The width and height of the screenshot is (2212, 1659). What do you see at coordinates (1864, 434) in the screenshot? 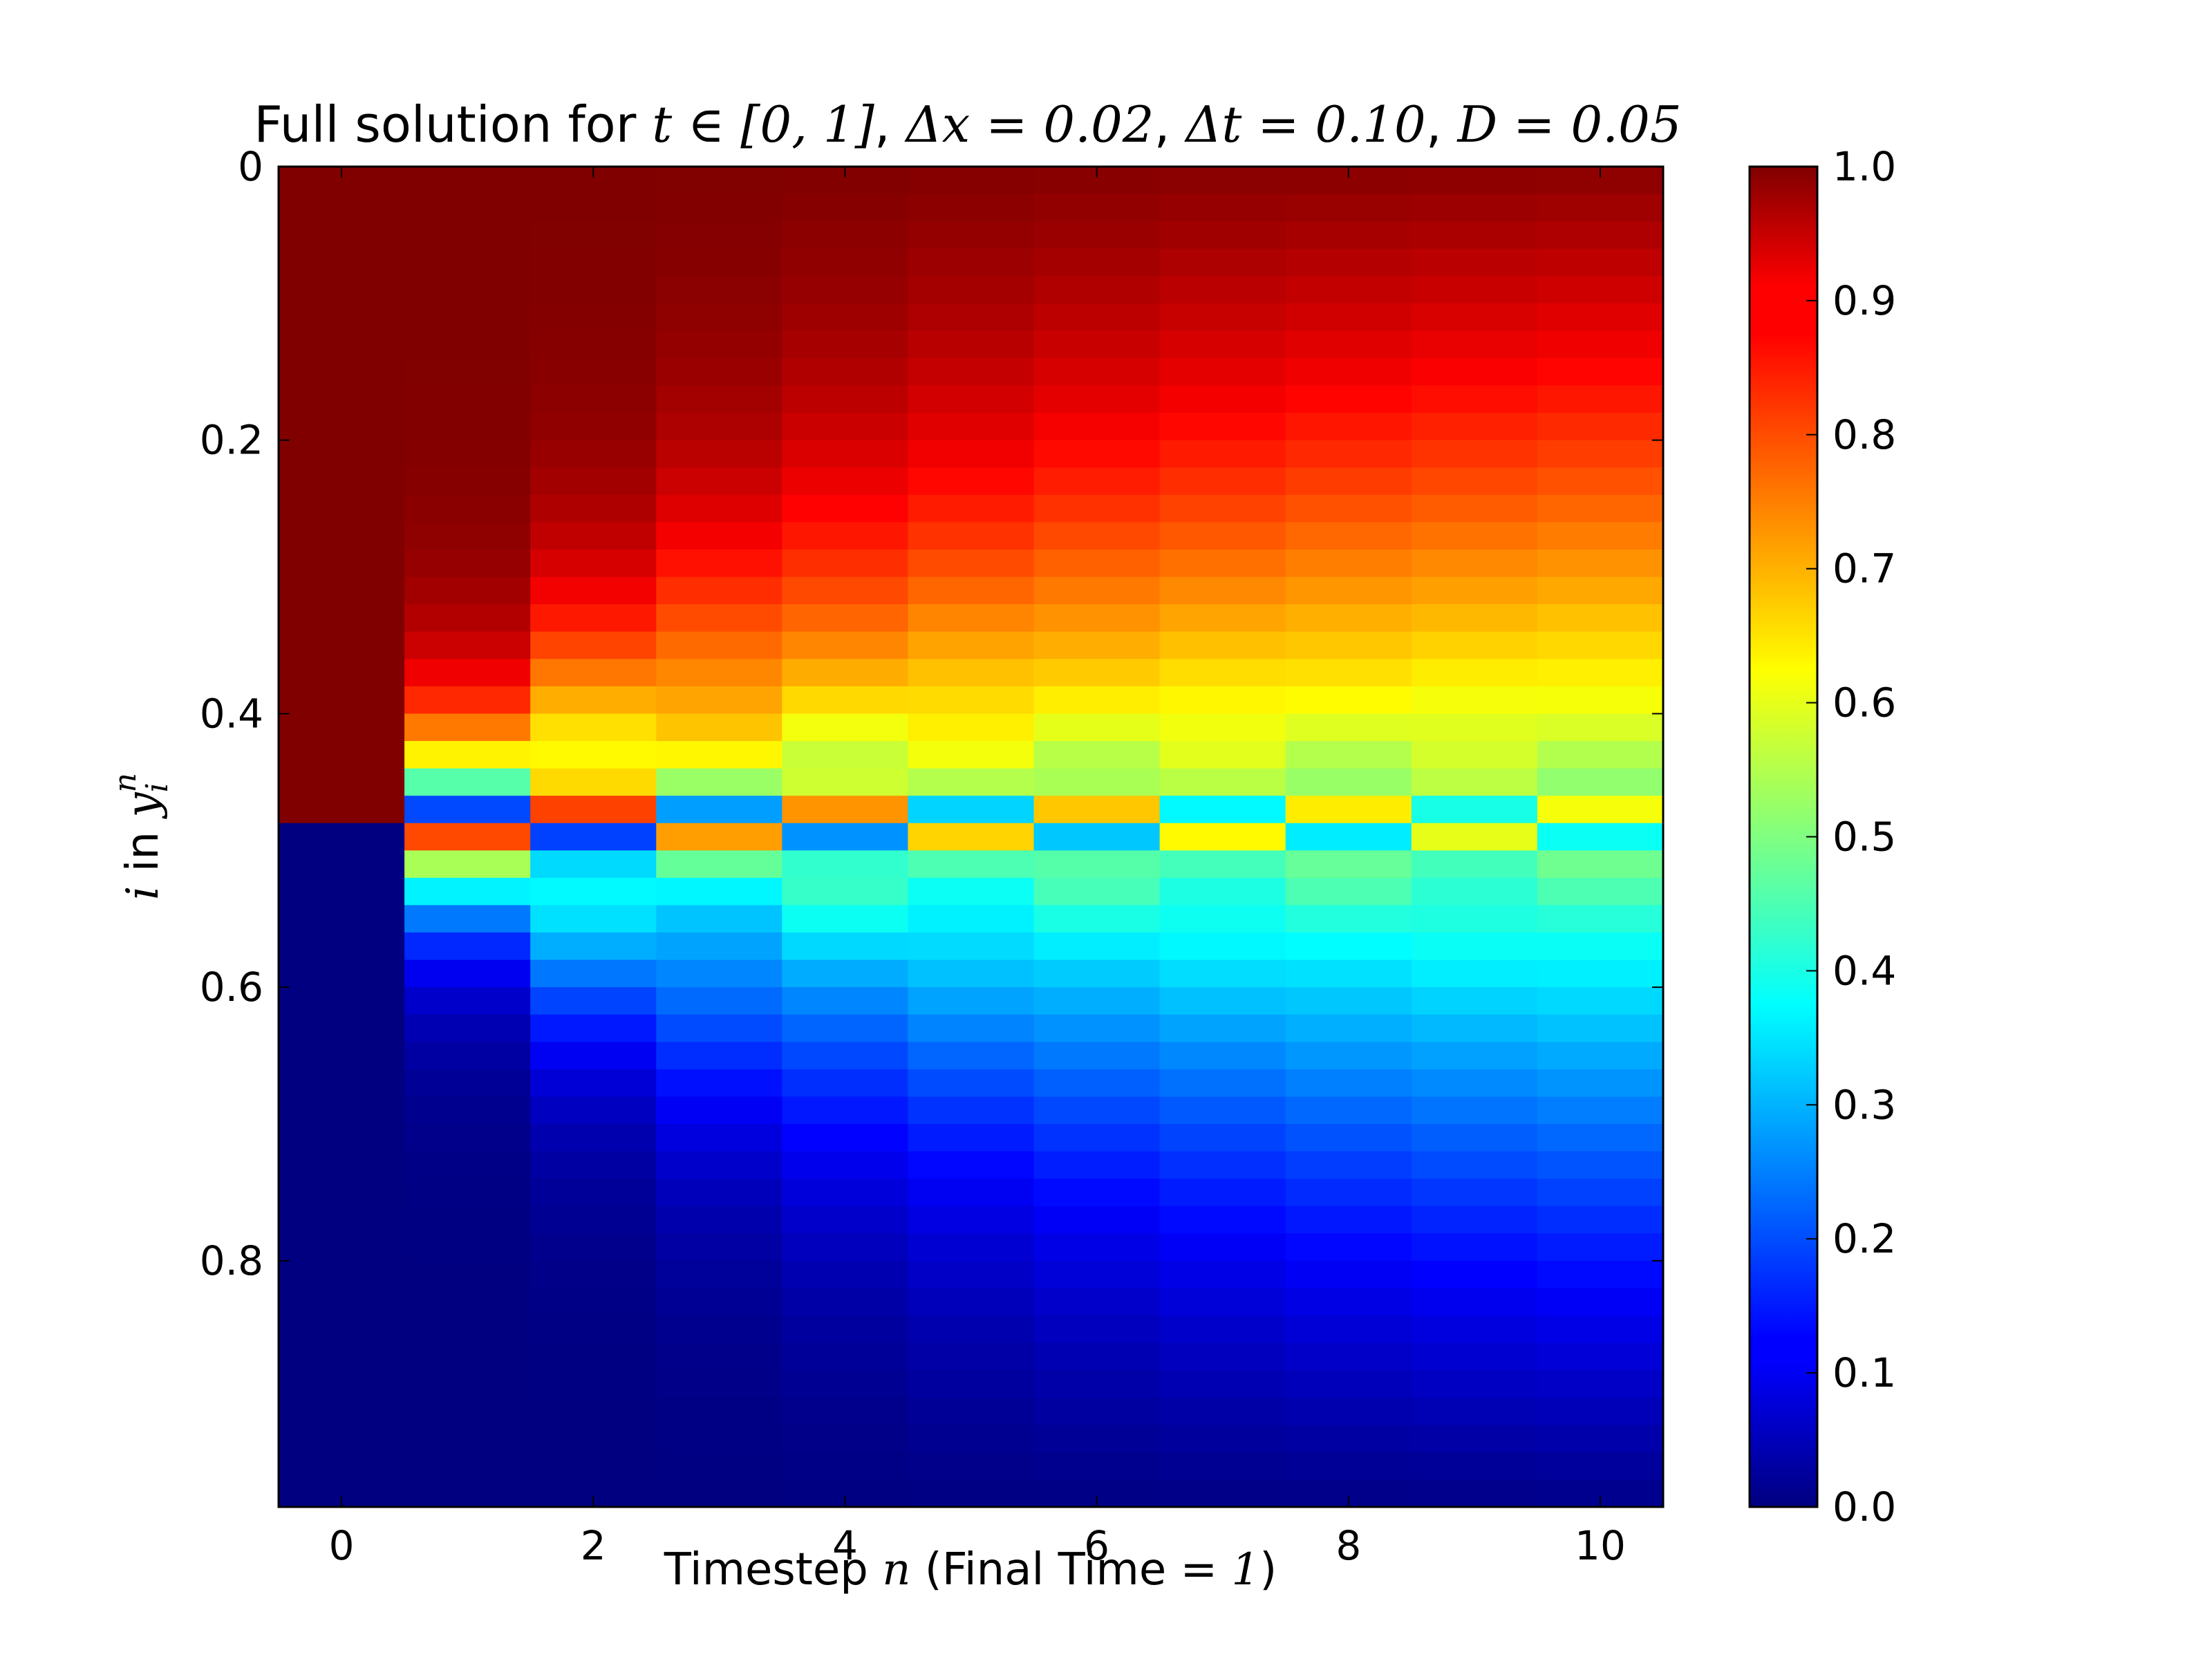
I see `colorbar-tick-label: 0.8` at bounding box center [1864, 434].